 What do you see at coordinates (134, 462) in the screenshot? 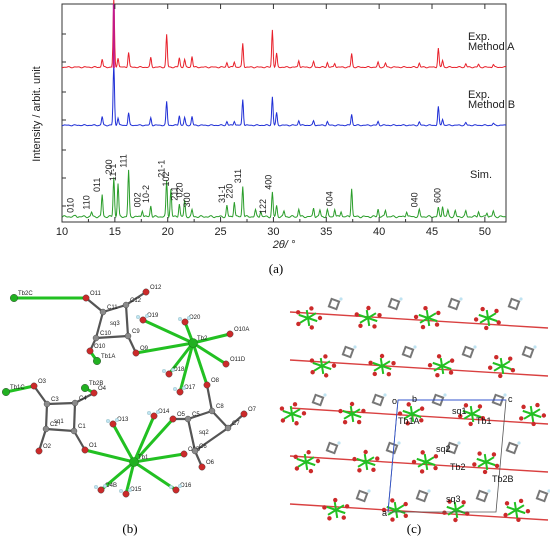
I see `atom-center` at bounding box center [134, 462].